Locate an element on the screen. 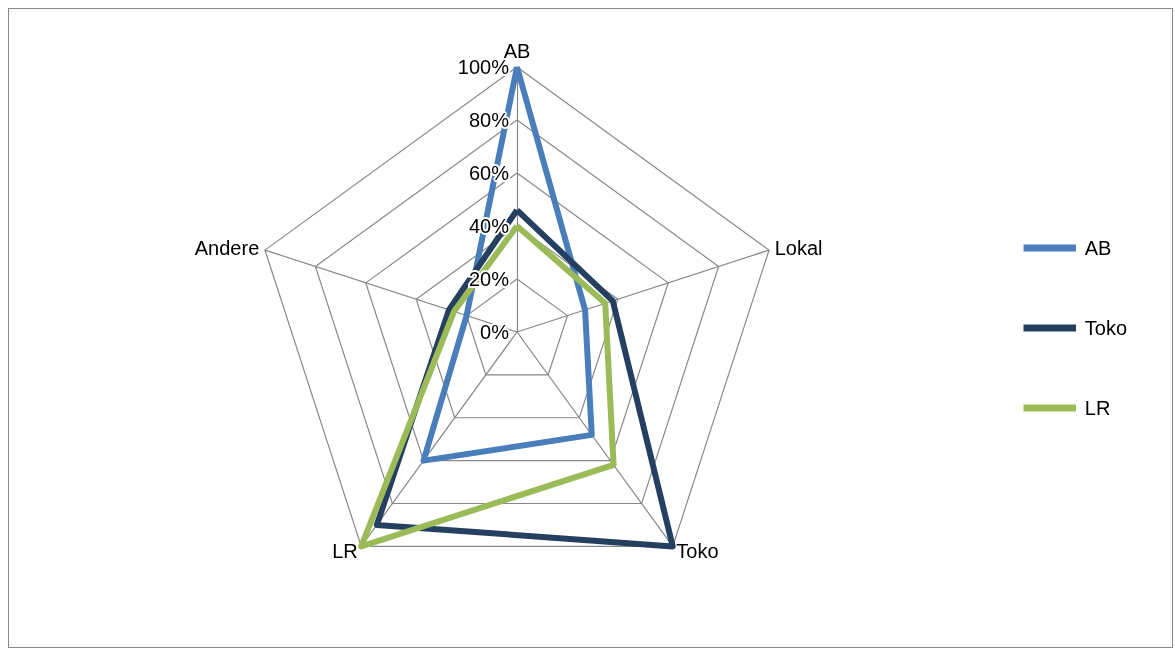 This screenshot has height=648, width=1175. legend-label: LR is located at coordinates (1097, 408).